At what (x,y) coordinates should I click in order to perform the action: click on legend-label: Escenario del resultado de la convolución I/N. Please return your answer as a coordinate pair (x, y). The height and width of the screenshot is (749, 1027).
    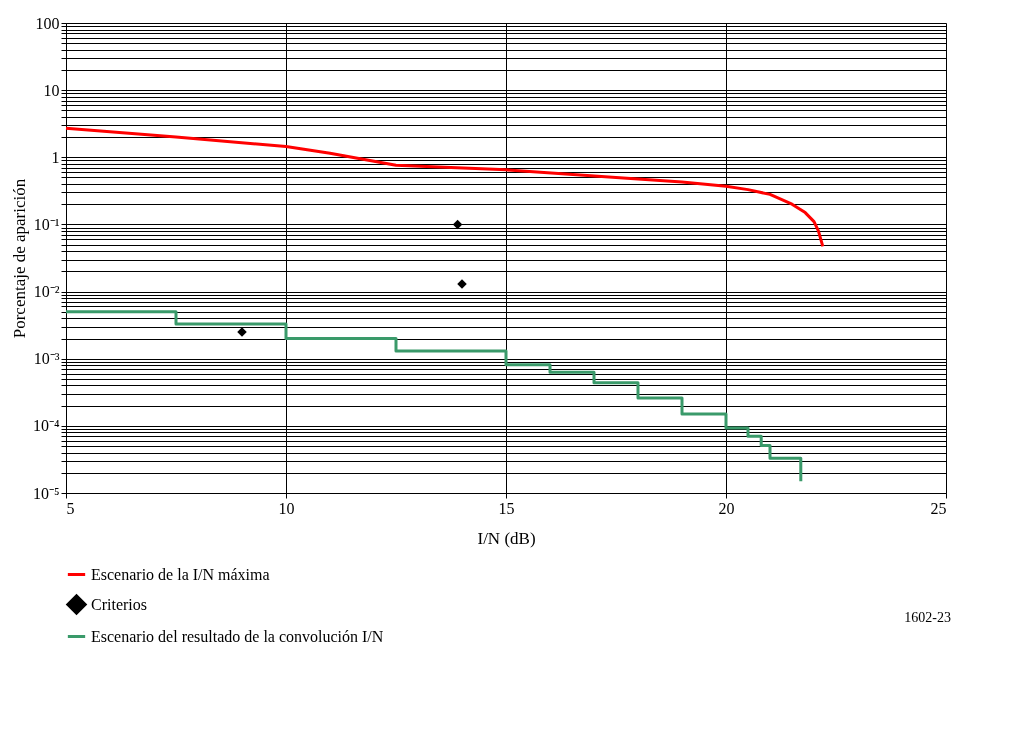
    Looking at the image, I should click on (237, 636).